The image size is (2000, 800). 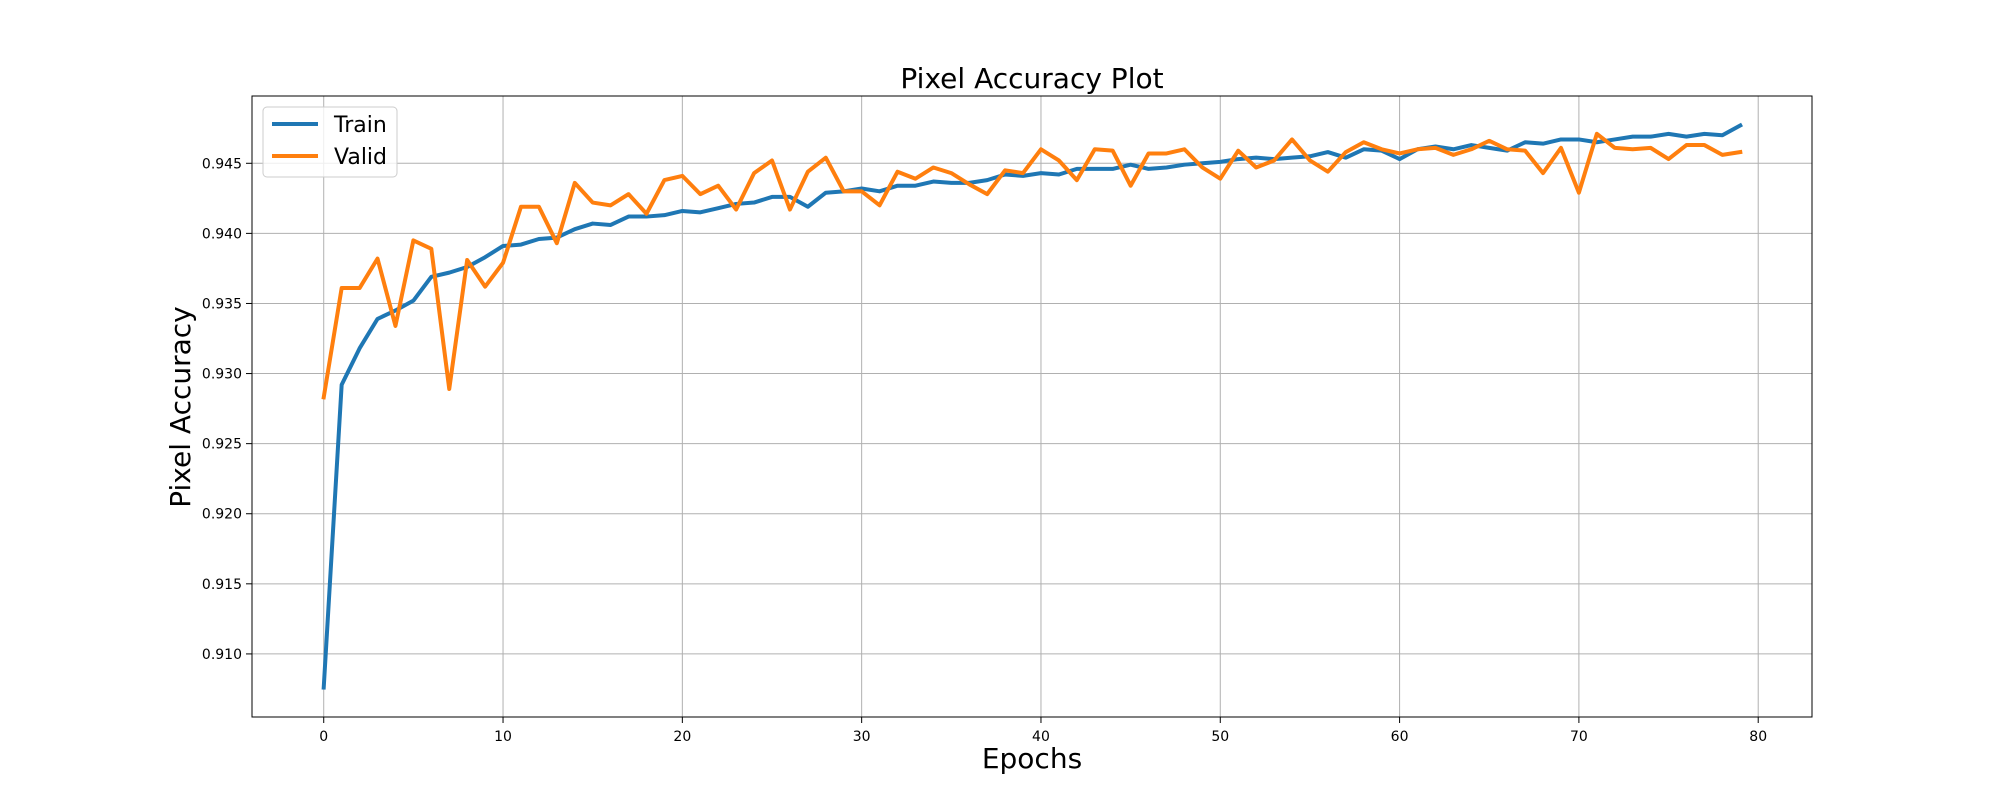 I want to click on x-tick-label: 0, so click(x=323, y=737).